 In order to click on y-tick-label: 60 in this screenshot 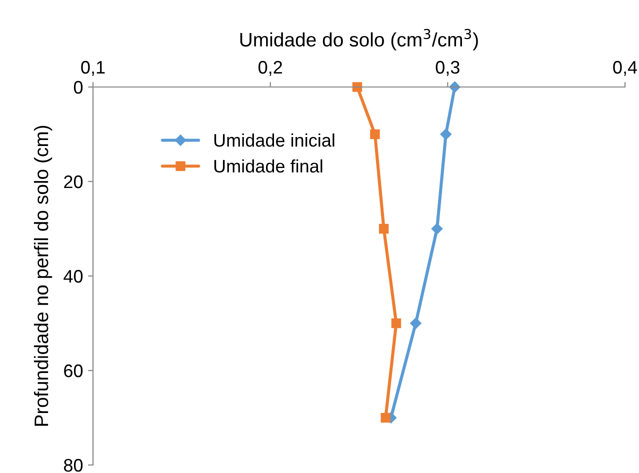, I will do `click(73, 371)`.